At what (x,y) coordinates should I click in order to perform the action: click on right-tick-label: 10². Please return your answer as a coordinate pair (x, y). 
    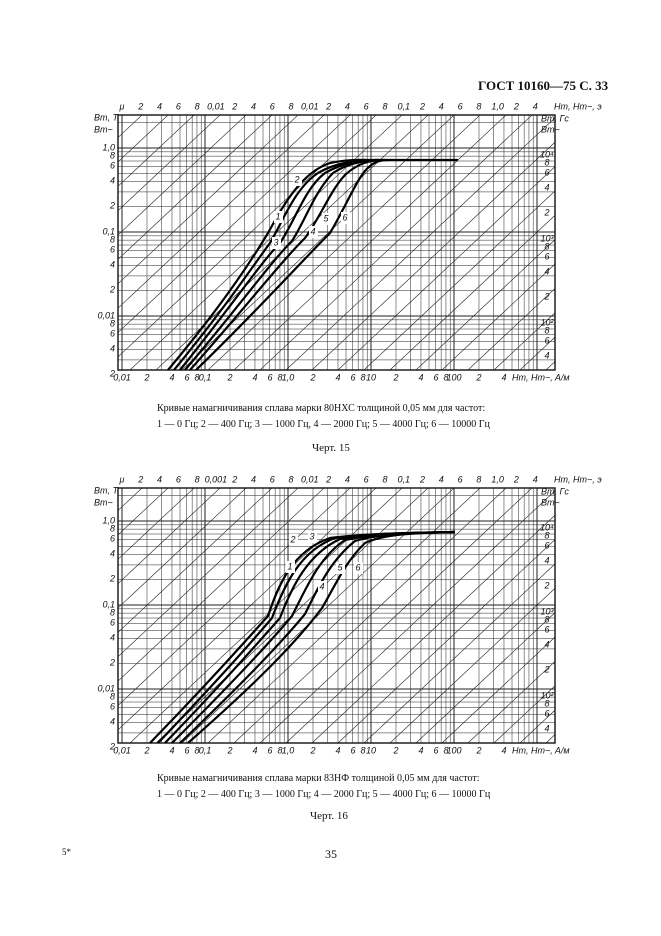
    Looking at the image, I should click on (547, 695).